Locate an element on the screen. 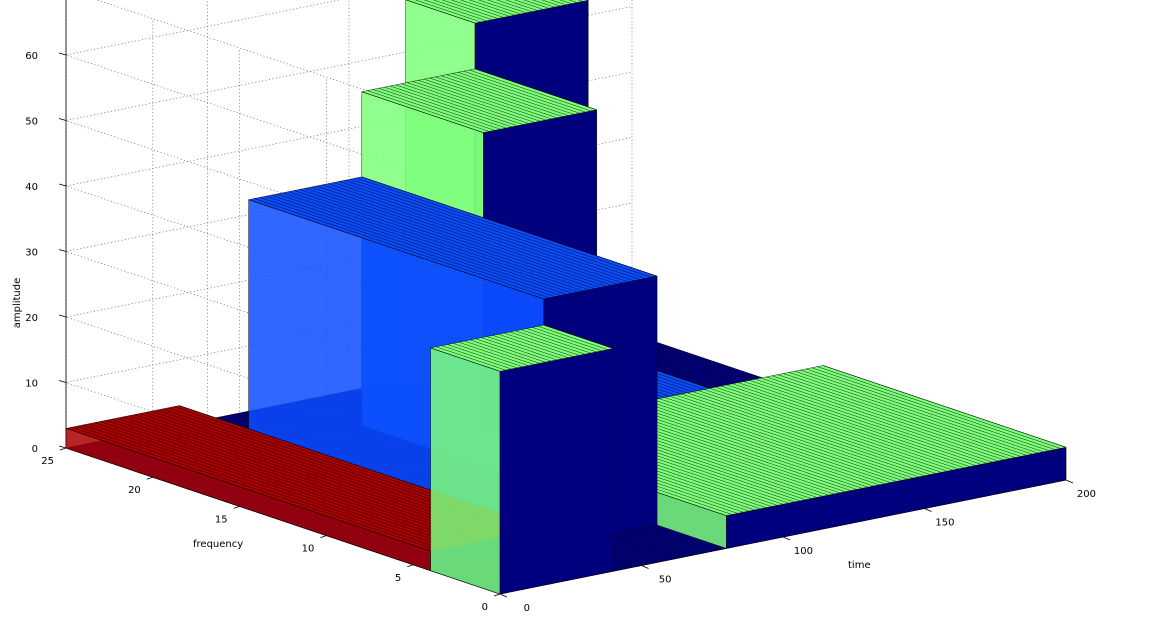 The image size is (1152, 641). z-tick-label: 10 is located at coordinates (31, 384).